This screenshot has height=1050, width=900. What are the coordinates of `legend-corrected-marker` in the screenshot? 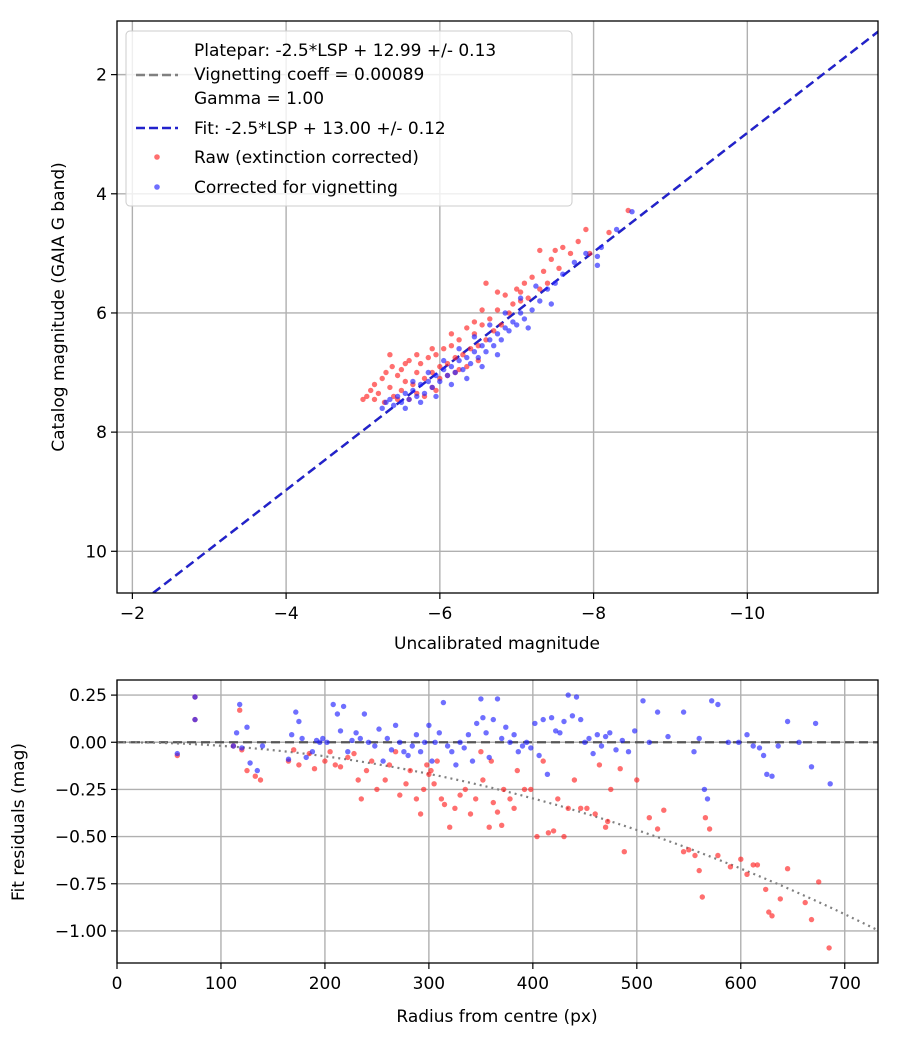 It's located at (157, 187).